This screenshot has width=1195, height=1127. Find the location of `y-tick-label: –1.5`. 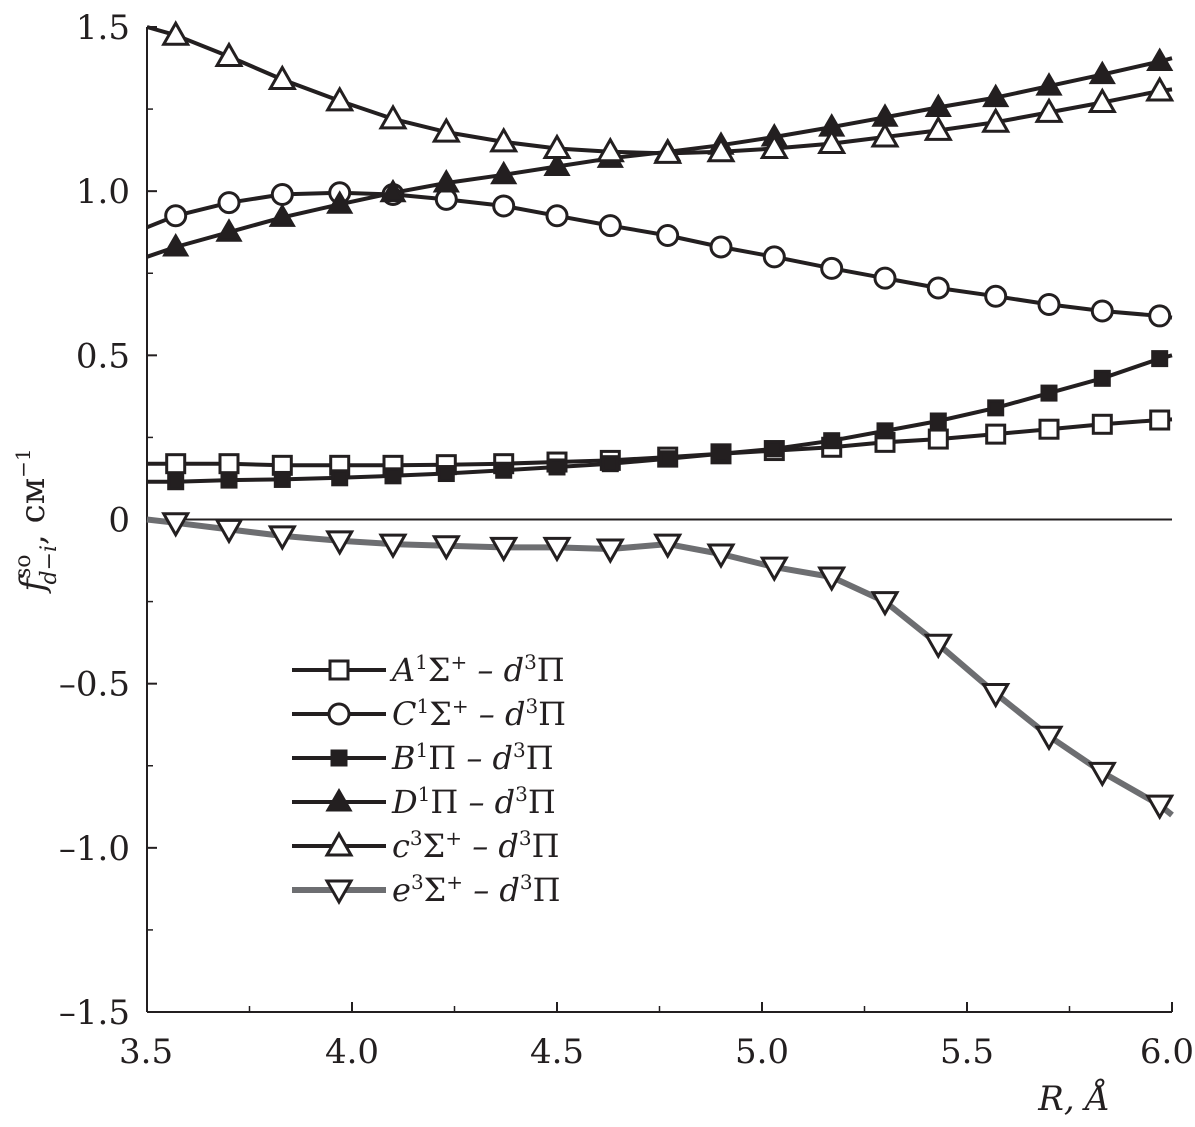

y-tick-label: –1.5 is located at coordinates (94, 1013).